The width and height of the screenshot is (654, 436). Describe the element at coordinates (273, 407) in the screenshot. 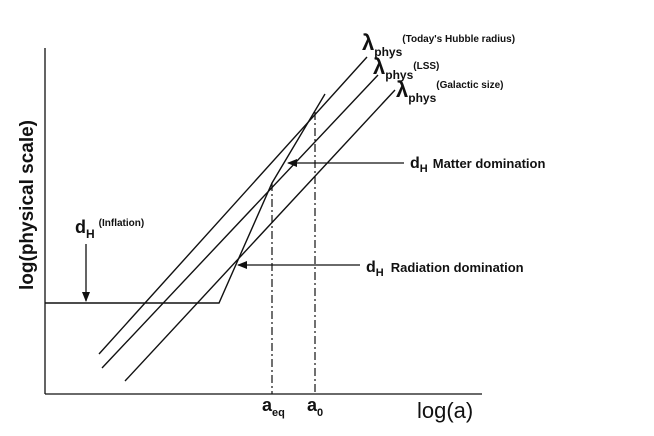

I see `a-eq-label: aeq` at that location.